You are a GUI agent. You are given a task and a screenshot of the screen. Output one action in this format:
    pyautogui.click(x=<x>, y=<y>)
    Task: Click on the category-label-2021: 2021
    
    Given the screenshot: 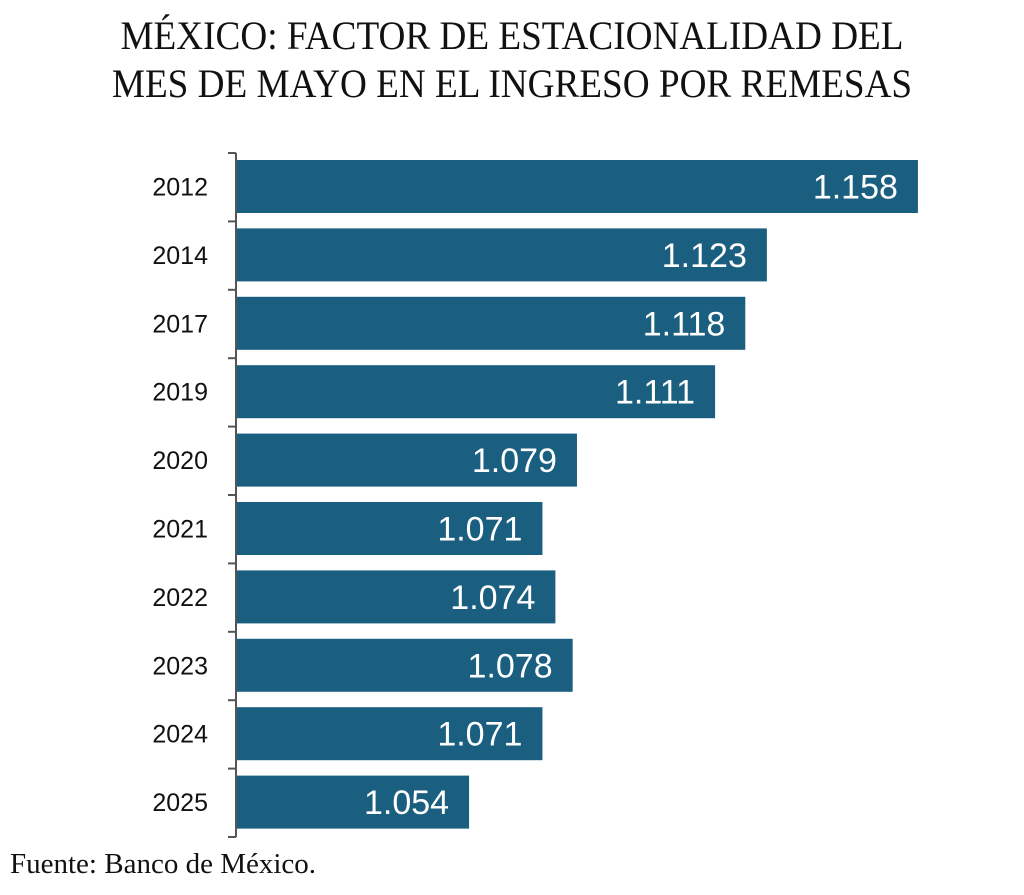 What is the action you would take?
    pyautogui.click(x=180, y=530)
    